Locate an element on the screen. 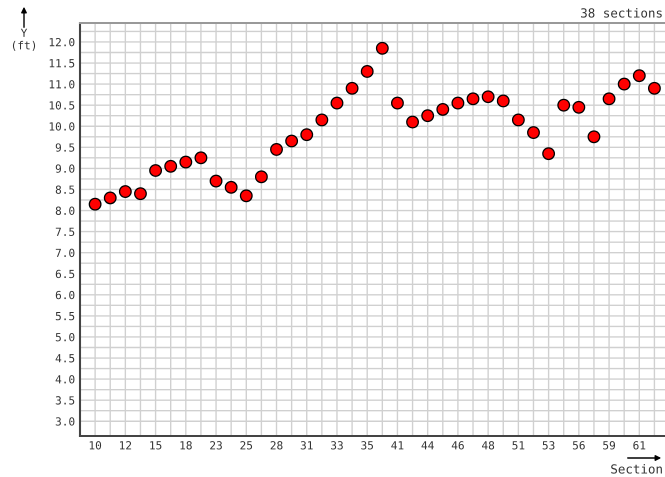 The image size is (665, 477). y-tick-label: 10.5 is located at coordinates (62, 105).